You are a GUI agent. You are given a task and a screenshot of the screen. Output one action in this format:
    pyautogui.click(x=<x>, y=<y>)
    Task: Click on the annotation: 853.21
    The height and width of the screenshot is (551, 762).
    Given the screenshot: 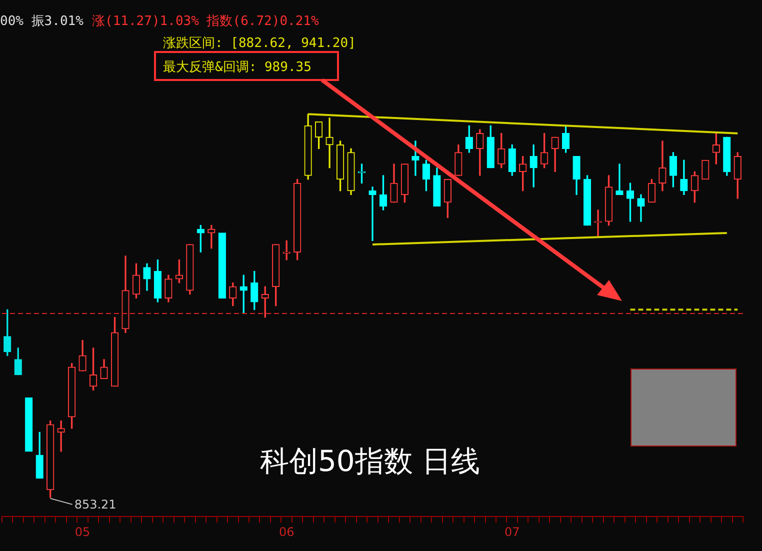 What is the action you would take?
    pyautogui.click(x=95, y=505)
    